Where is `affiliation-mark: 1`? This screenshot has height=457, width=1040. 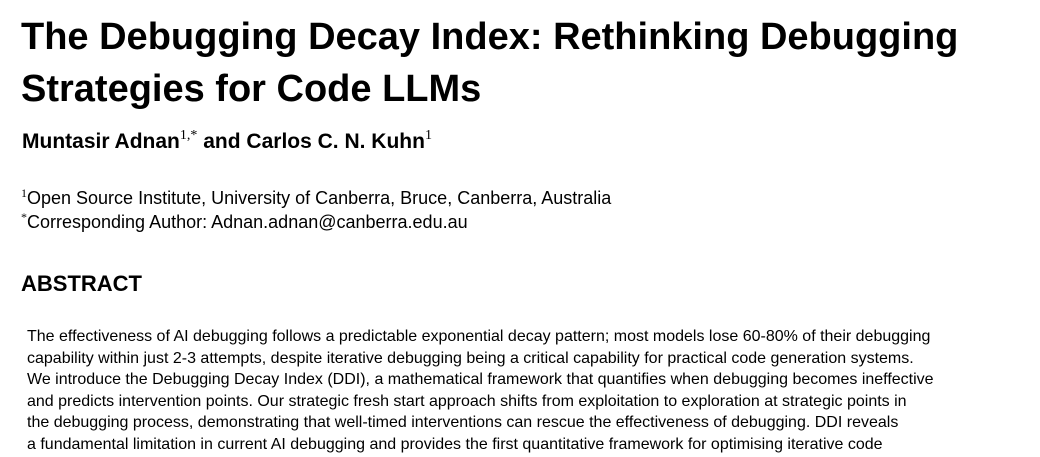 affiliation-mark: 1 is located at coordinates (24, 193).